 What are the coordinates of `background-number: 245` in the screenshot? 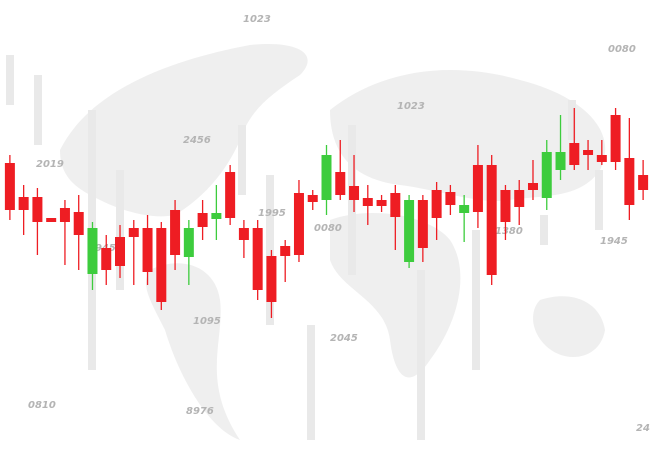 It's located at (643, 428).